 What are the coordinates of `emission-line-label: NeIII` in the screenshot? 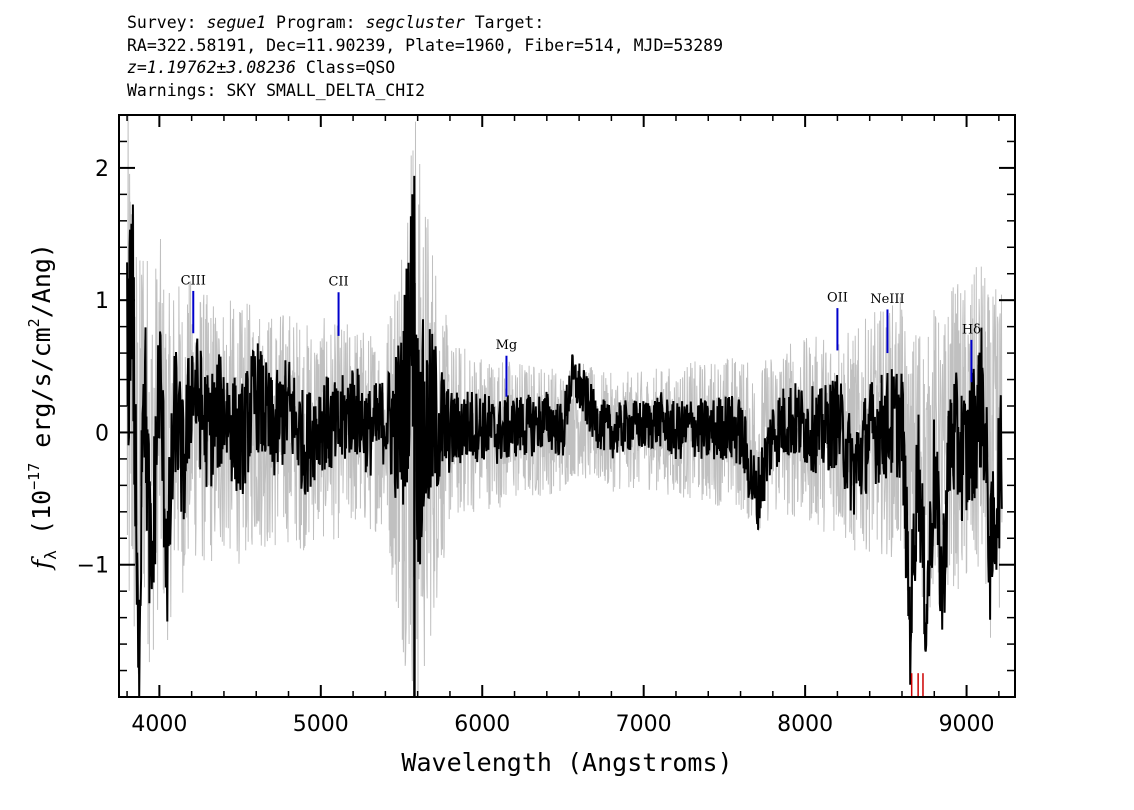 It's located at (887, 299).